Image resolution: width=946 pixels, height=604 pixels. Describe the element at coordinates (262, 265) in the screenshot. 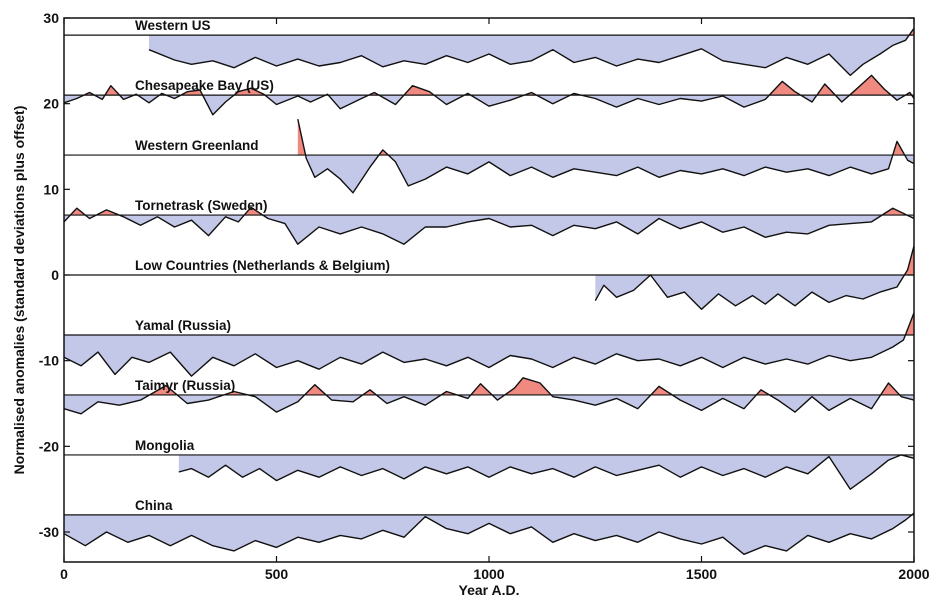

I see `series-label: Low Countries (Netherlands & Belgium)` at that location.